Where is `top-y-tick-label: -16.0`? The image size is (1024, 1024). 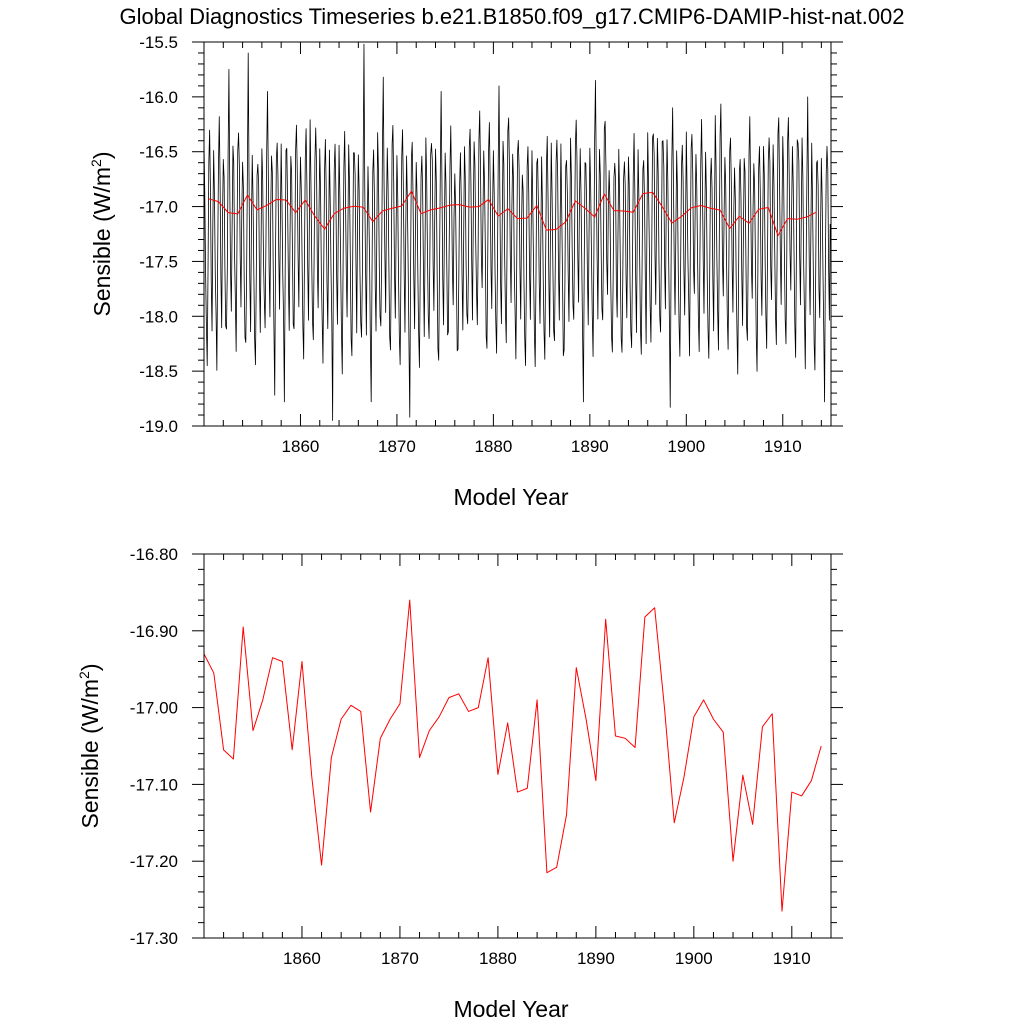 top-y-tick-label: -16.0 is located at coordinates (158, 97).